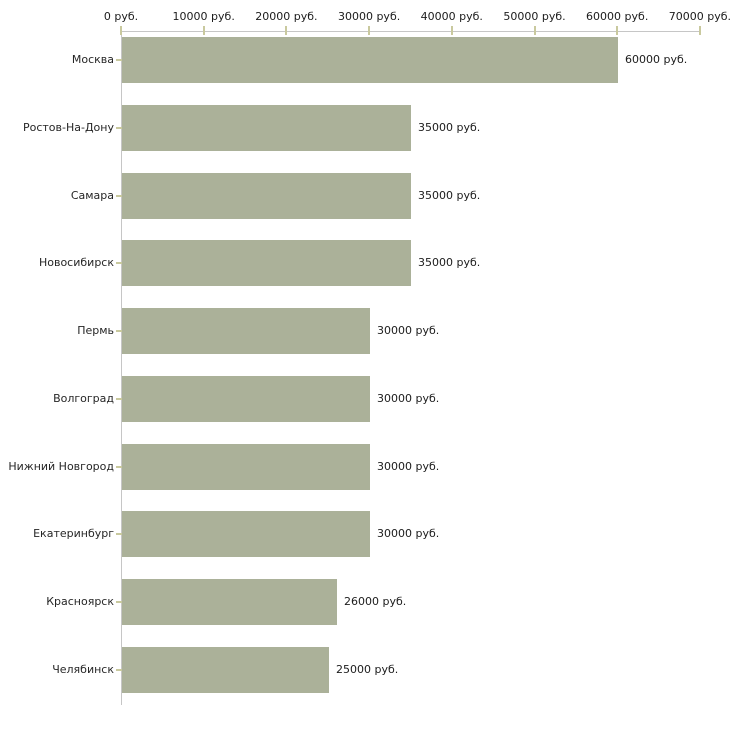  Describe the element at coordinates (411, 31) in the screenshot. I see `x-axis-line` at that location.